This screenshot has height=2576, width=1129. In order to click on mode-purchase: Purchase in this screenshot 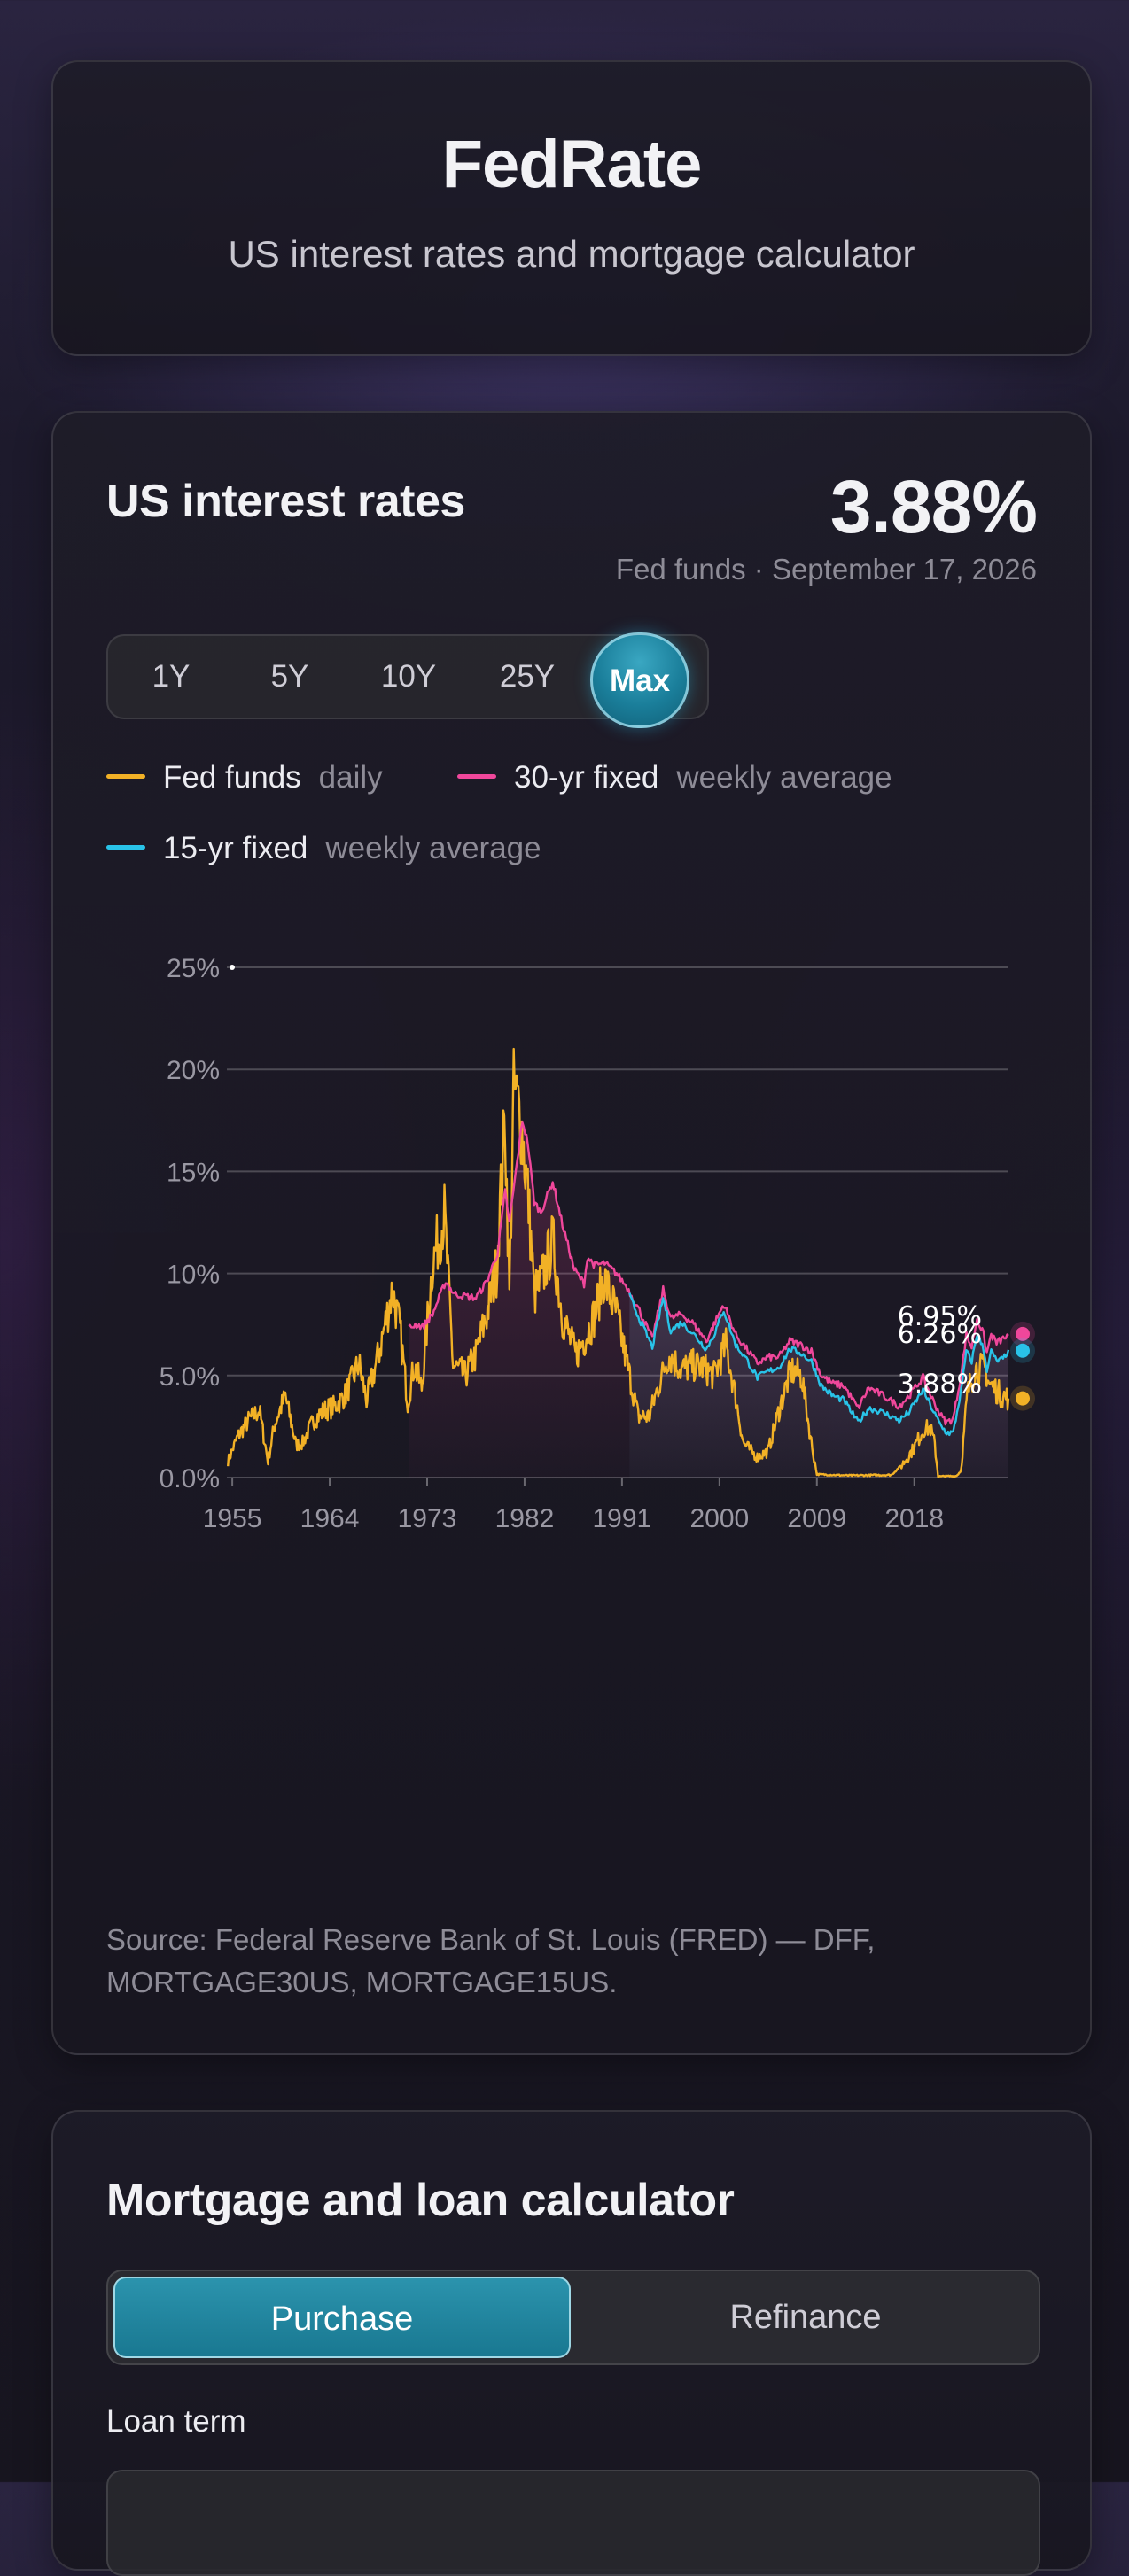, I will do `click(342, 2317)`.